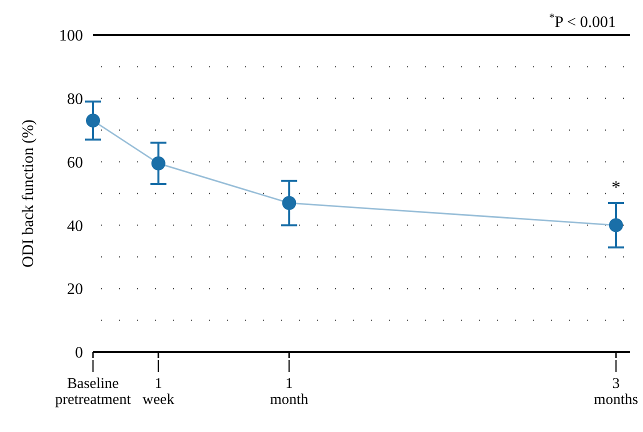 The width and height of the screenshot is (643, 432). Describe the element at coordinates (616, 392) in the screenshot. I see `x-tick-label: 3 months` at that location.